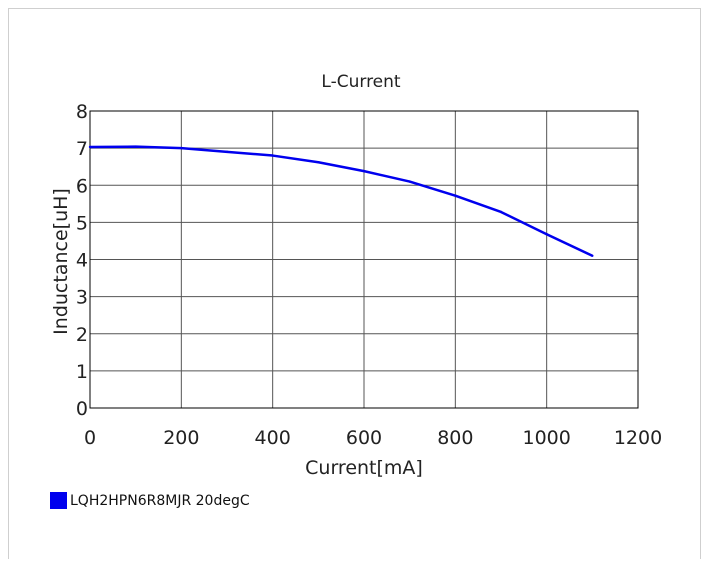 The width and height of the screenshot is (709, 567). Describe the element at coordinates (82, 149) in the screenshot. I see `y-tick-label: 7` at that location.